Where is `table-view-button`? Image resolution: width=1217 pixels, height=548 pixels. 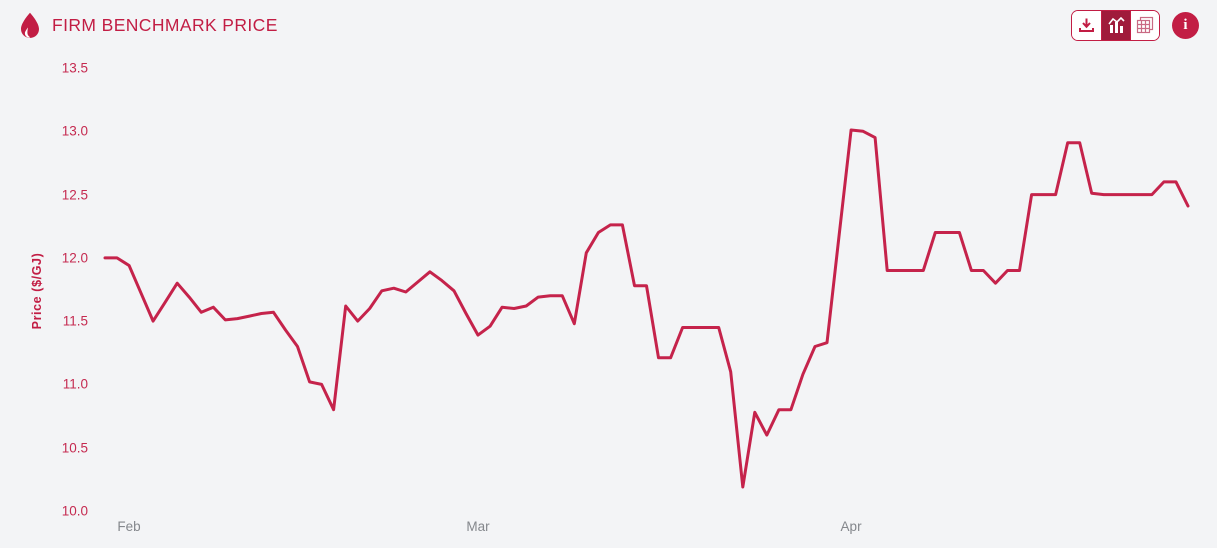
table-view-button is located at coordinates (1144, 25).